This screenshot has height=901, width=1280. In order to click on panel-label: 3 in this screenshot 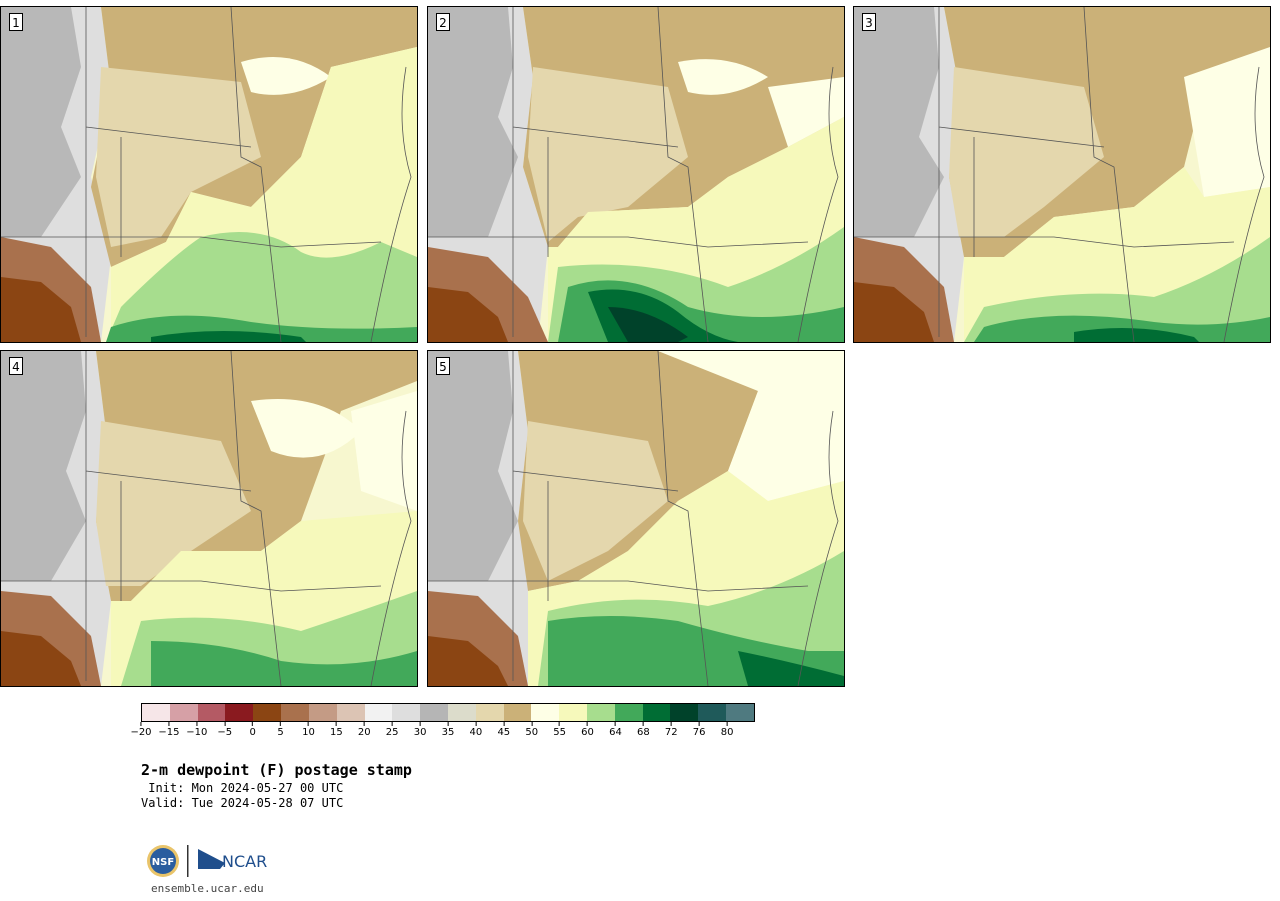, I will do `click(869, 22)`.